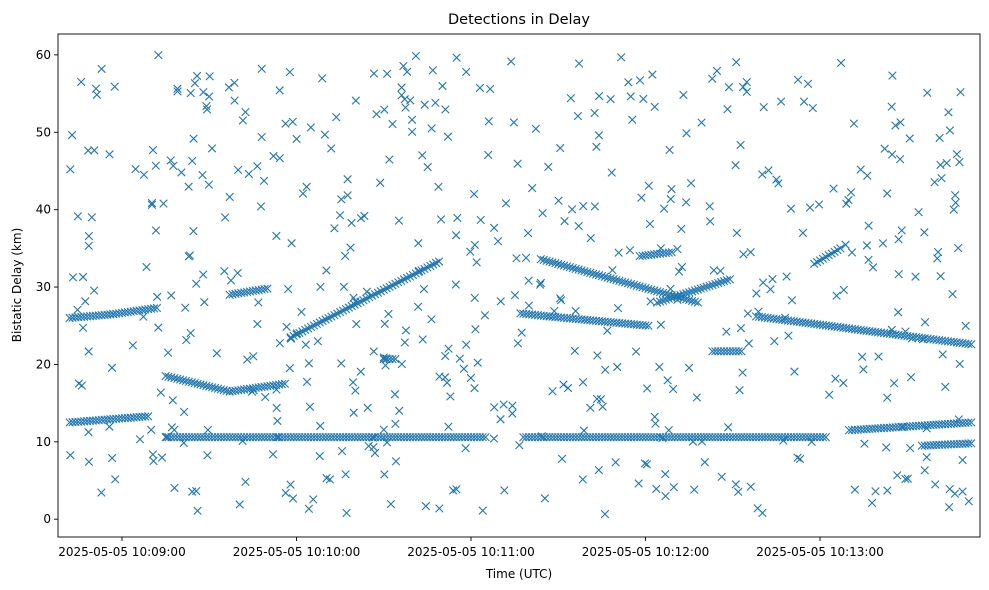 The image size is (989, 590). I want to click on y-tick-label: 0, so click(47, 519).